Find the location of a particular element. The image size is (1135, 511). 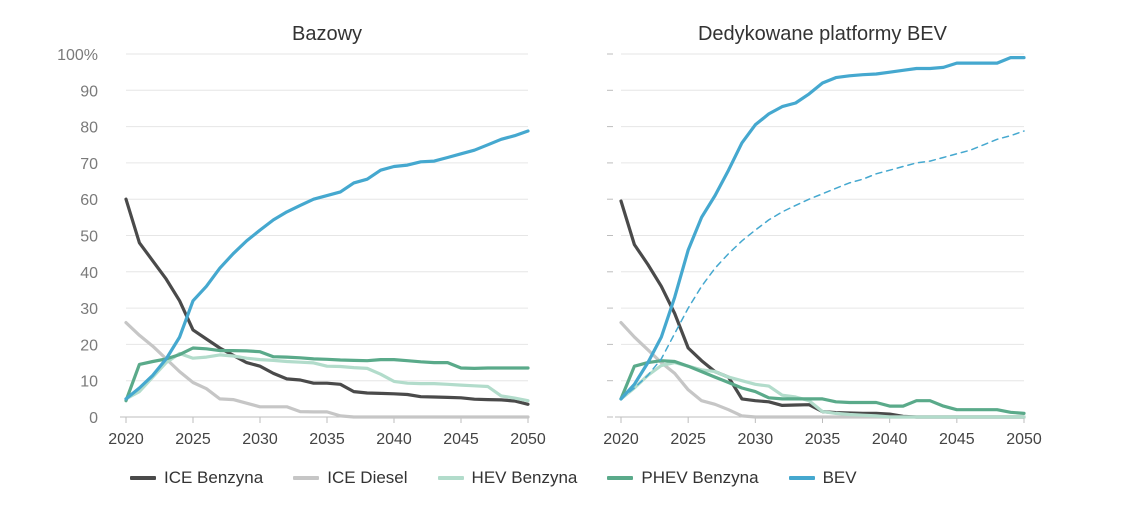

panel-1-y-tick-label-90: 90 is located at coordinates (89, 91).